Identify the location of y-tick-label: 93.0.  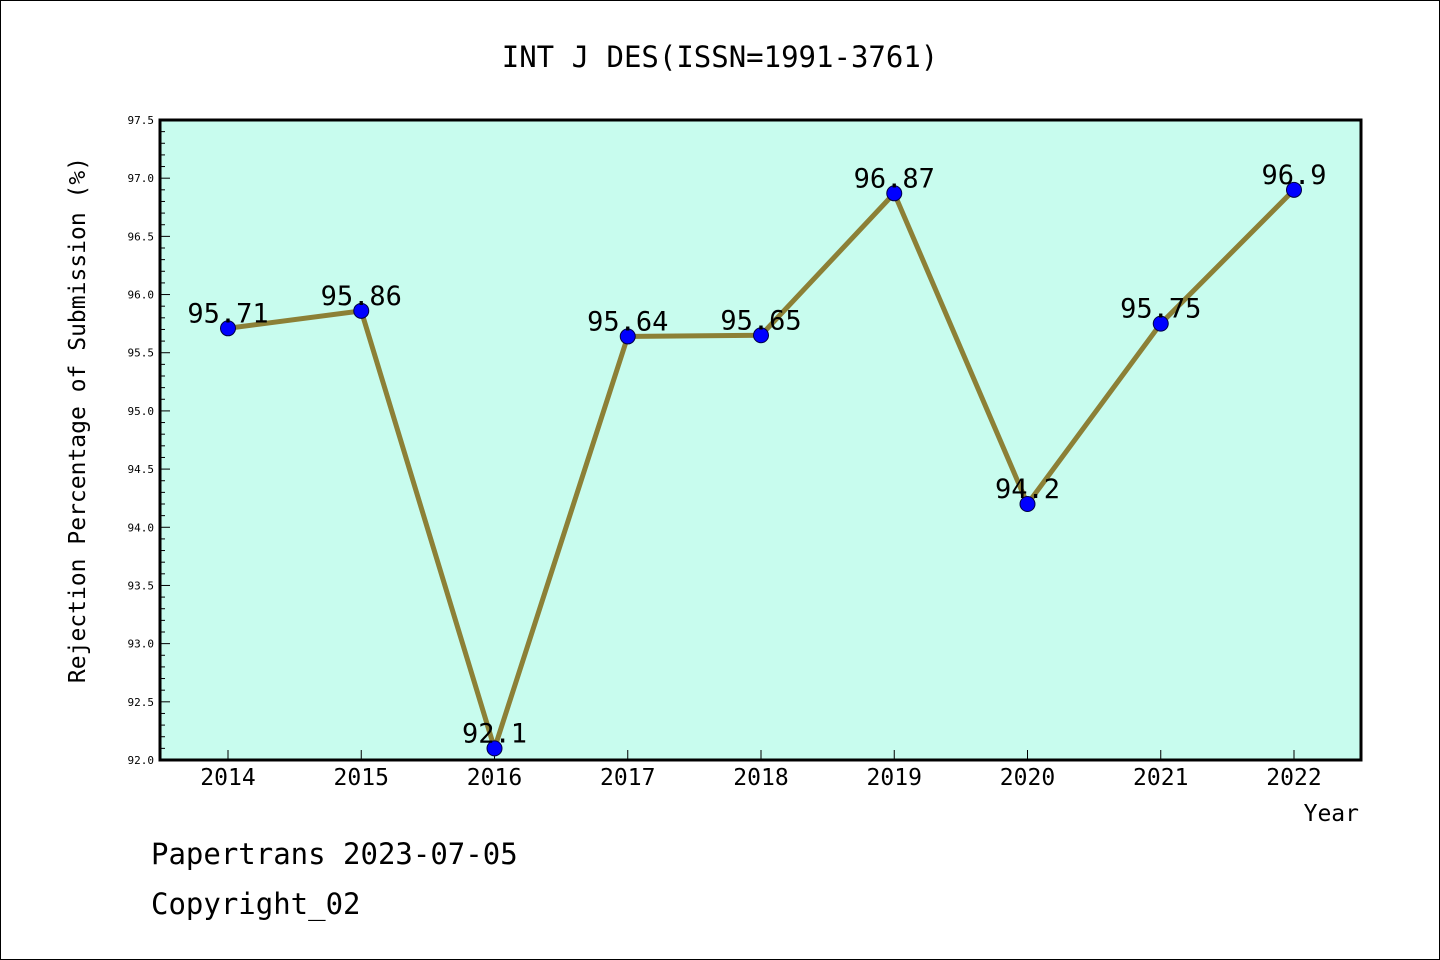
(141, 644).